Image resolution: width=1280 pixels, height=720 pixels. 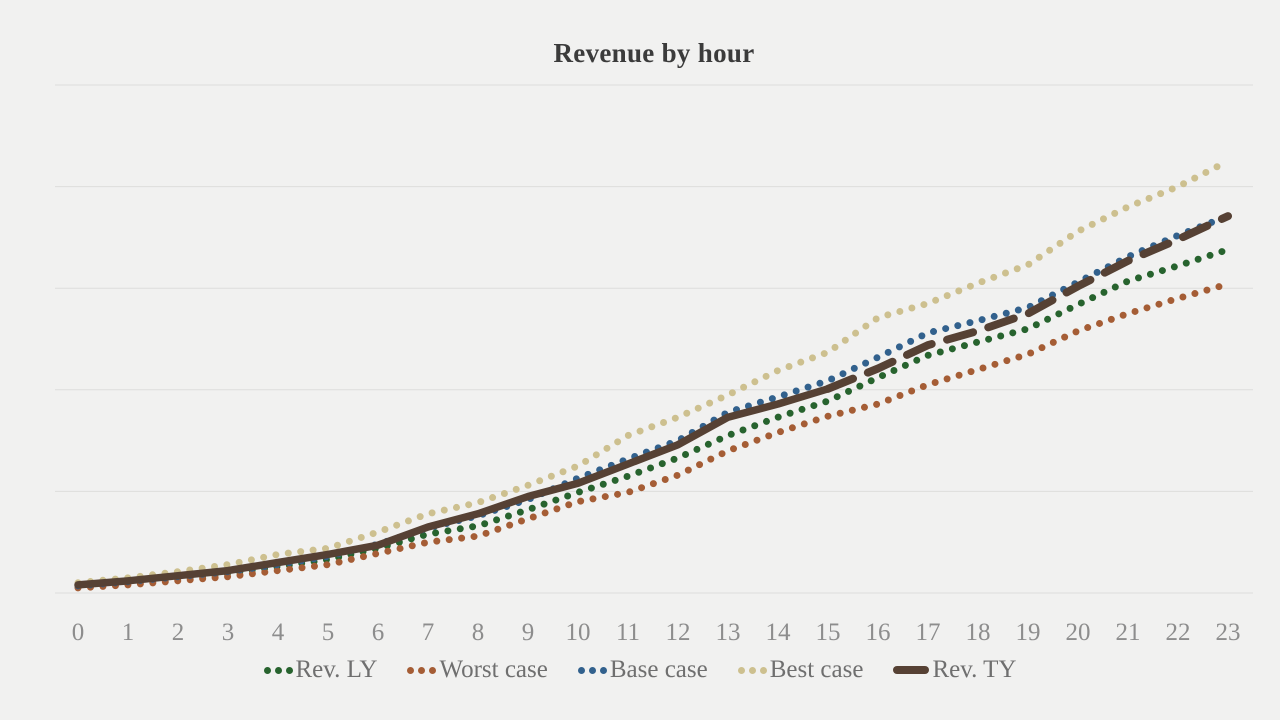 I want to click on x-axis-label: 16, so click(x=878, y=632).